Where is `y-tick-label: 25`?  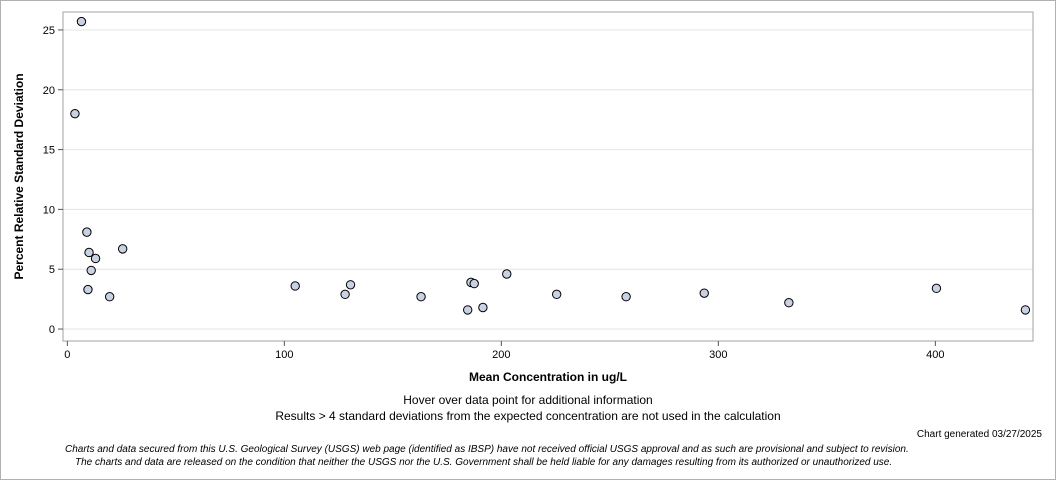
y-tick-label: 25 is located at coordinates (49, 31).